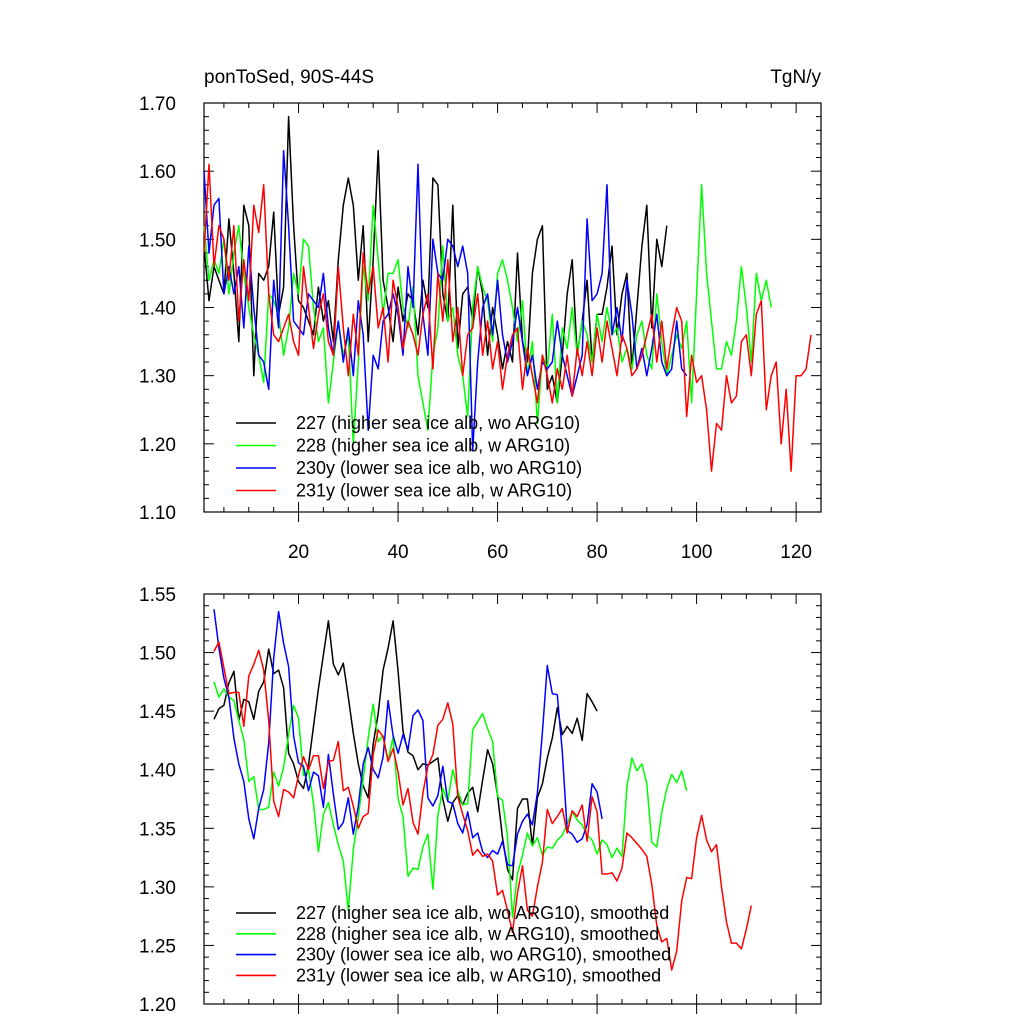  Describe the element at coordinates (497, 552) in the screenshot. I see `x-tick-label: 60` at that location.